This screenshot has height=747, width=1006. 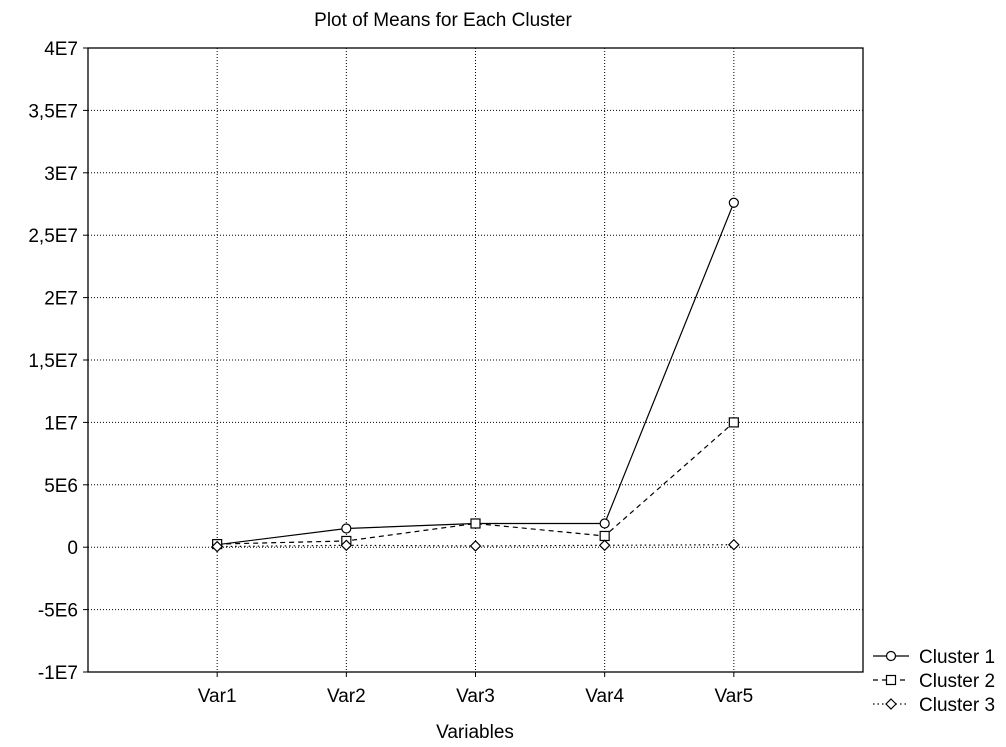 What do you see at coordinates (61, 486) in the screenshot?
I see `y-tick-label: 5E6` at bounding box center [61, 486].